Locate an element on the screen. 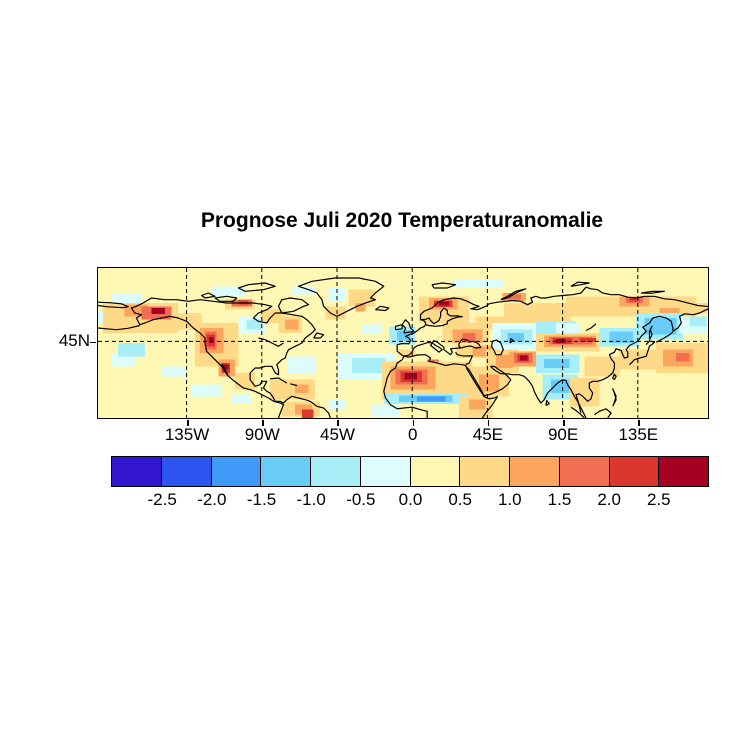  x-tick-label: 45W is located at coordinates (337, 434).